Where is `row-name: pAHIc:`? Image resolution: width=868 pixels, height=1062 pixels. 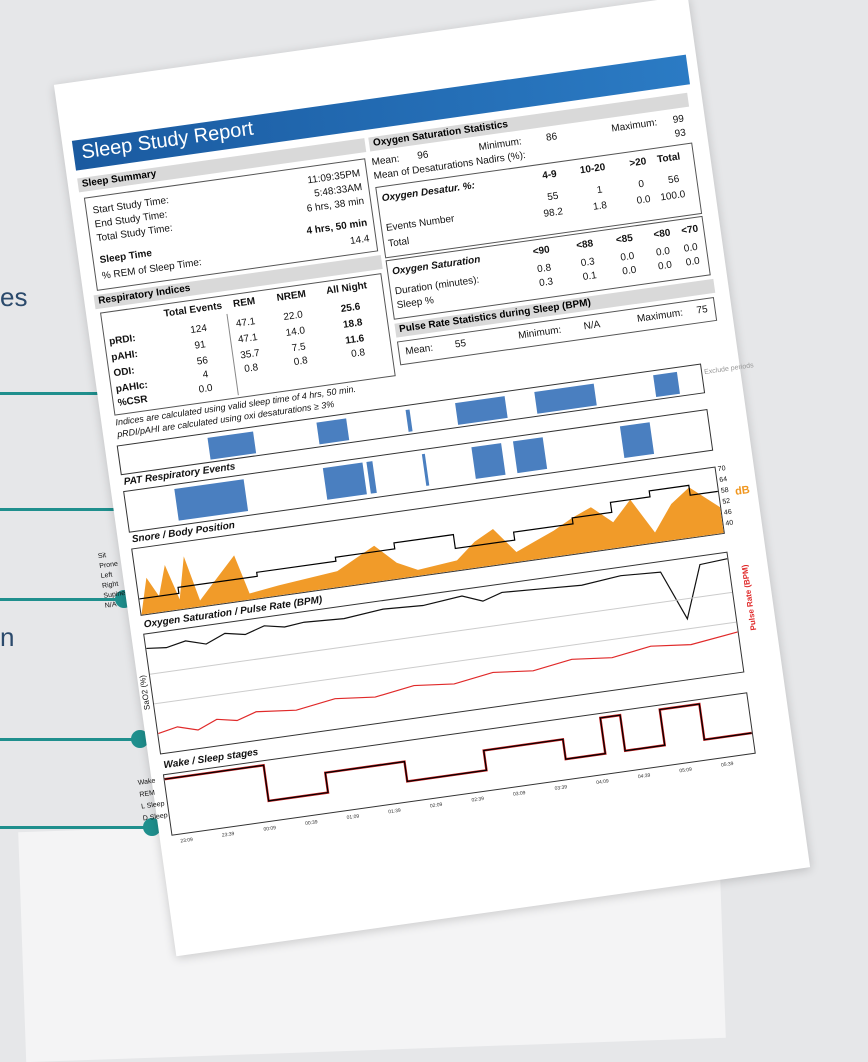
row-name: pAHIc: is located at coordinates (132, 387).